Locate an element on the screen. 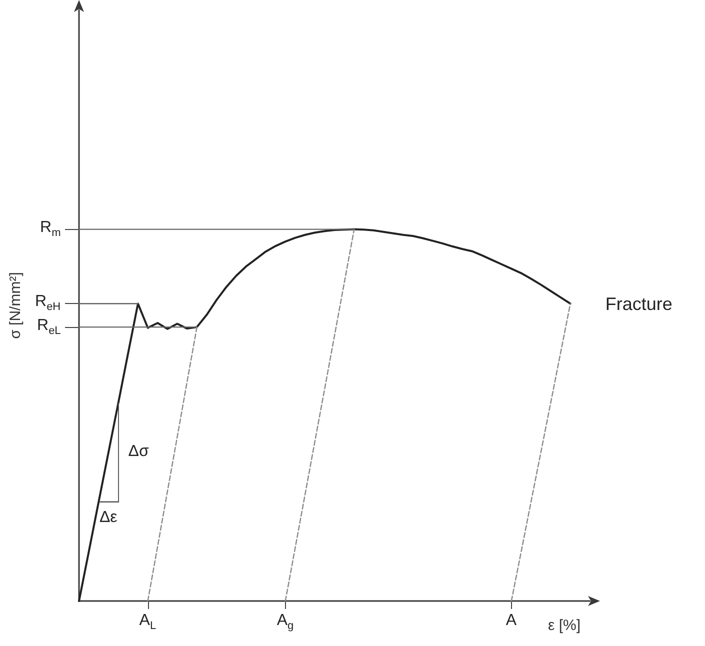  x-axis-title: ε [%] is located at coordinates (564, 625).